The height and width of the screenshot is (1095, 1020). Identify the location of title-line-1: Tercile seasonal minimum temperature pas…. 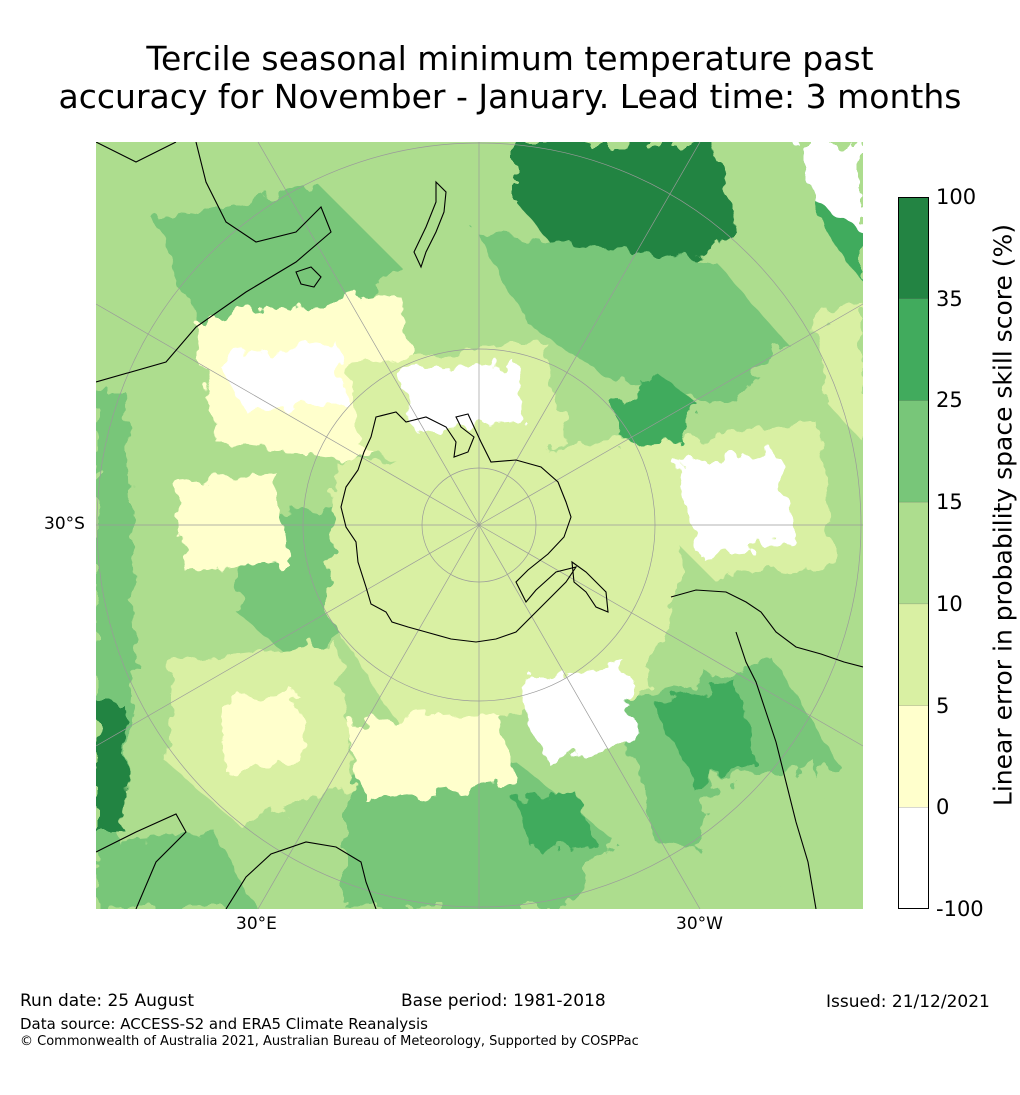
(510, 58).